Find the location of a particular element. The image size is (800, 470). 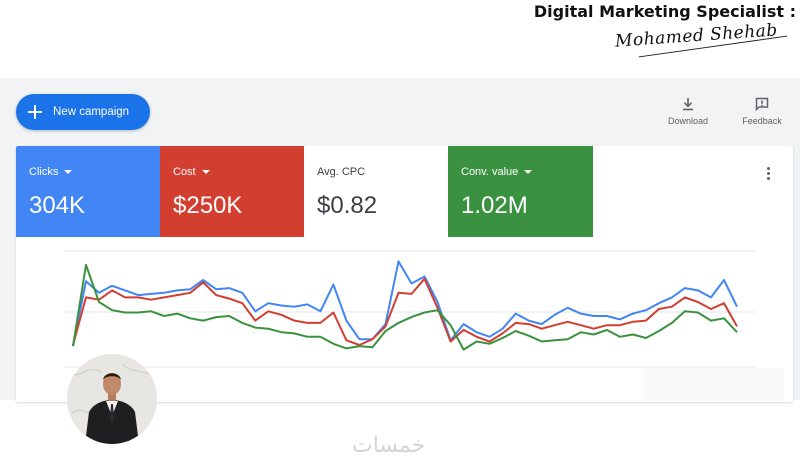

avatar is located at coordinates (112, 399).